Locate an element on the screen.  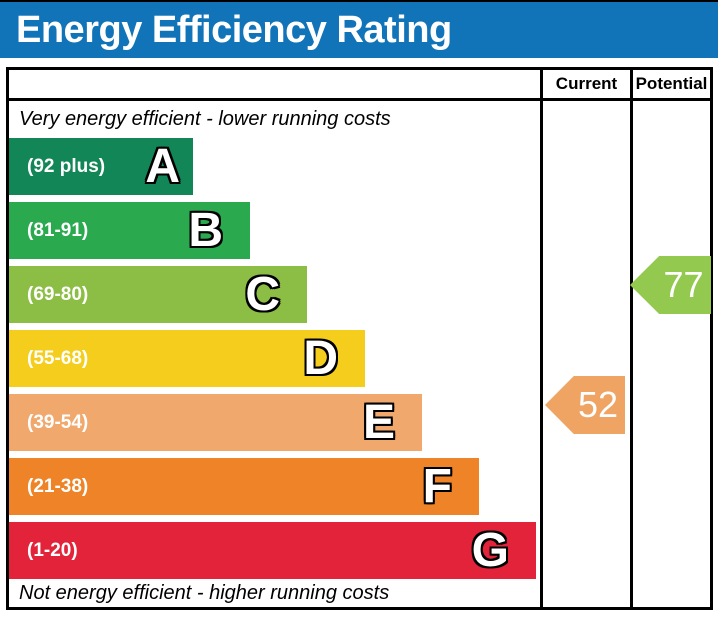
band-letter: A is located at coordinates (162, 166).